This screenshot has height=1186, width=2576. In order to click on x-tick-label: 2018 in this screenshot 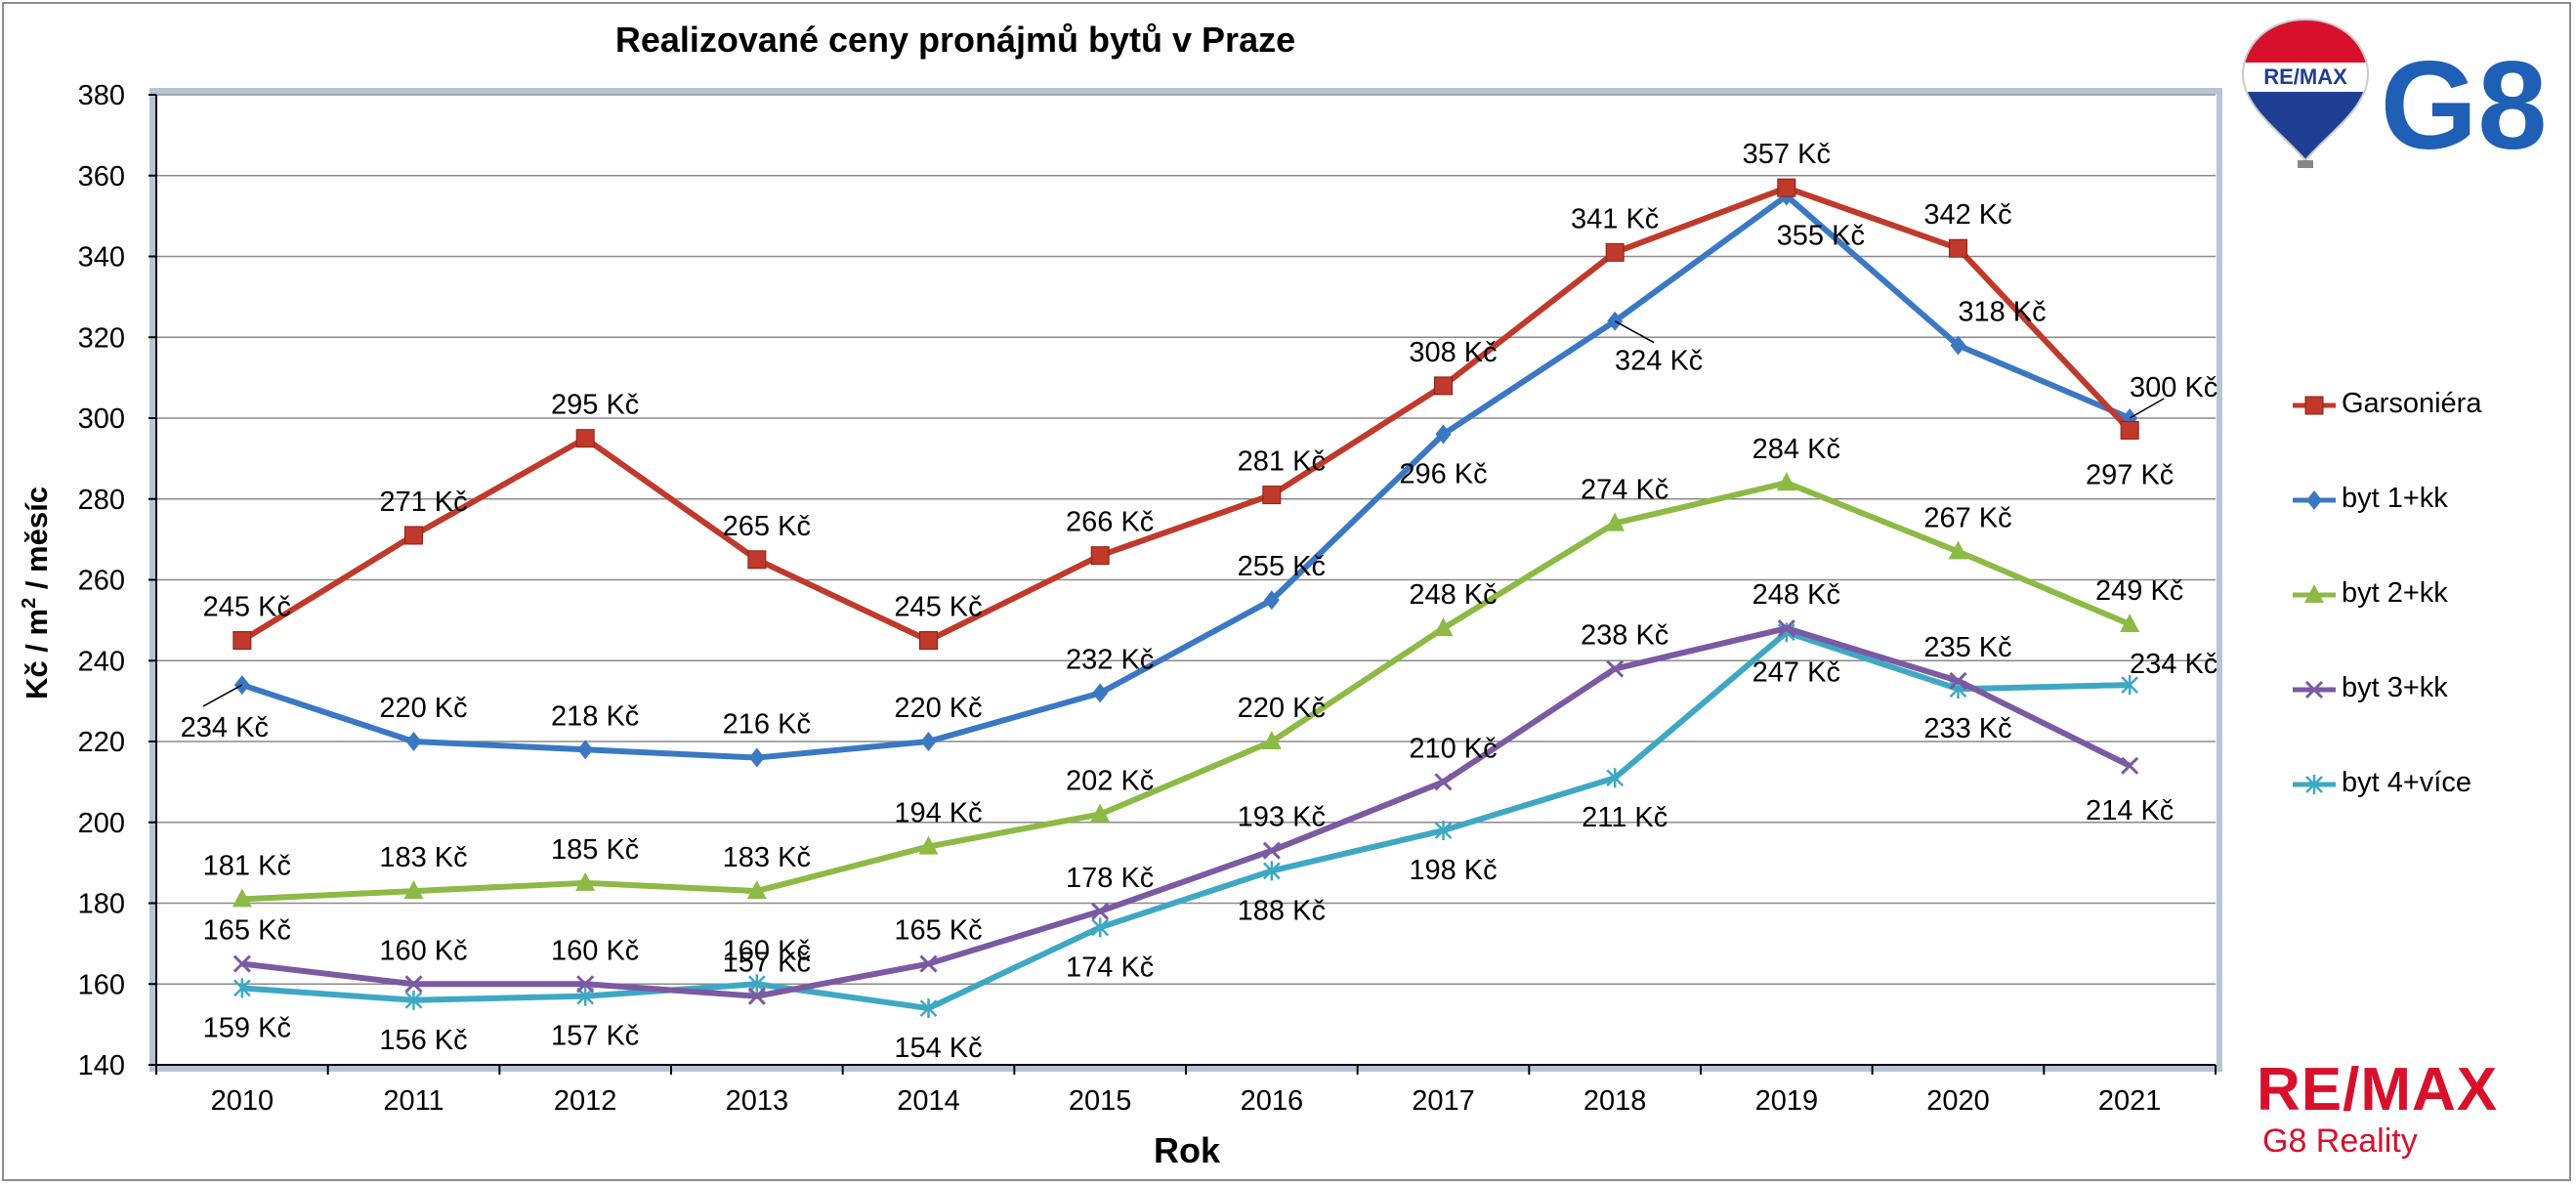, I will do `click(1615, 1101)`.